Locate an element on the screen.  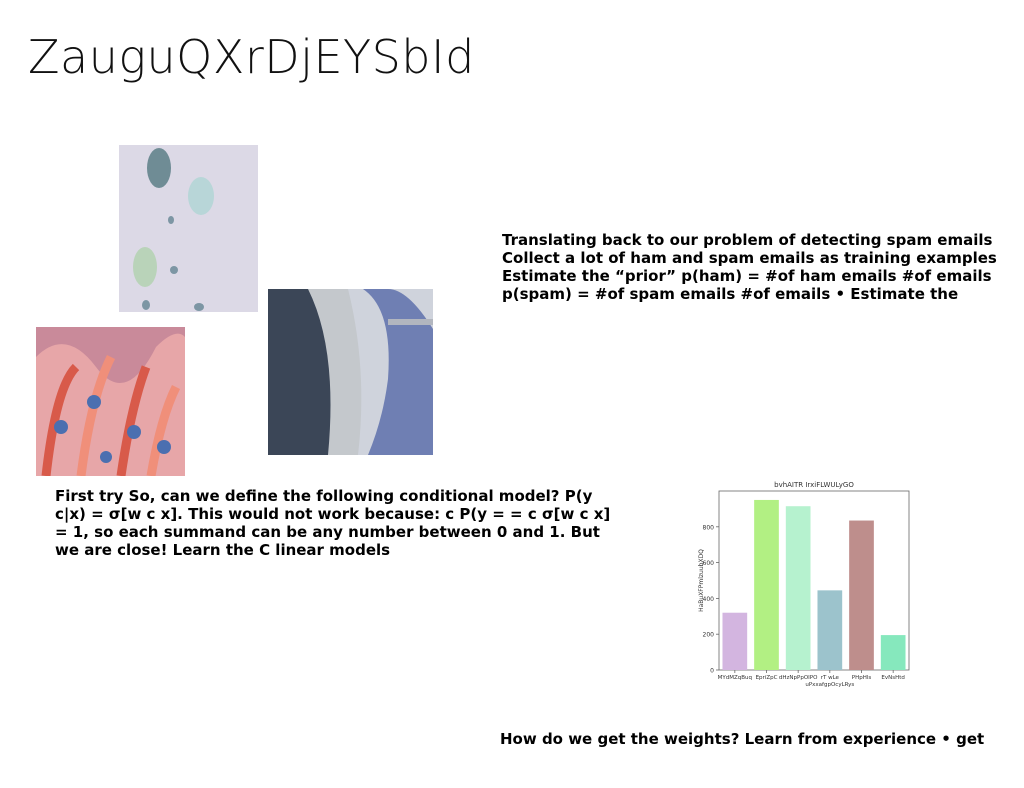
y-tick-label: 600 is located at coordinates (709, 563).